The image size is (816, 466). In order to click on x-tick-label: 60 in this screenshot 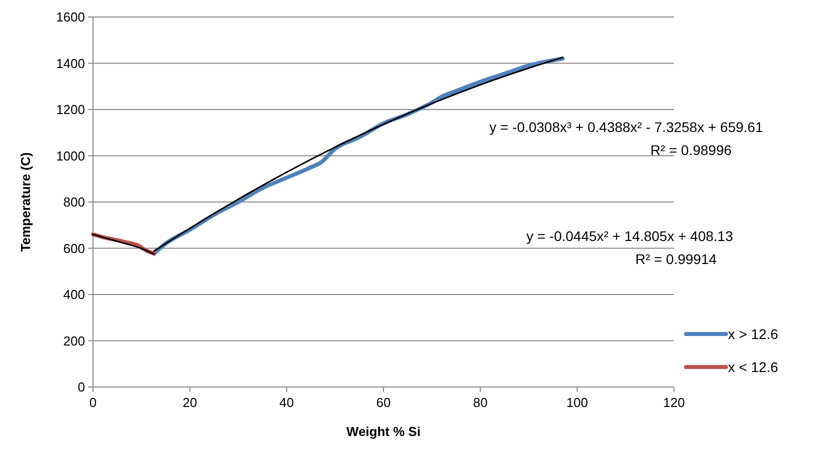, I will do `click(383, 402)`.